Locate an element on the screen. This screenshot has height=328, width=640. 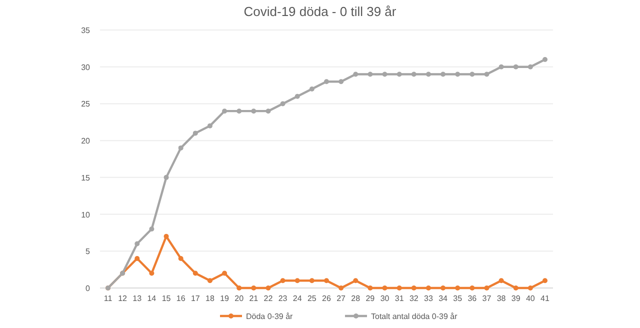
x-tick-label: 41 is located at coordinates (545, 298).